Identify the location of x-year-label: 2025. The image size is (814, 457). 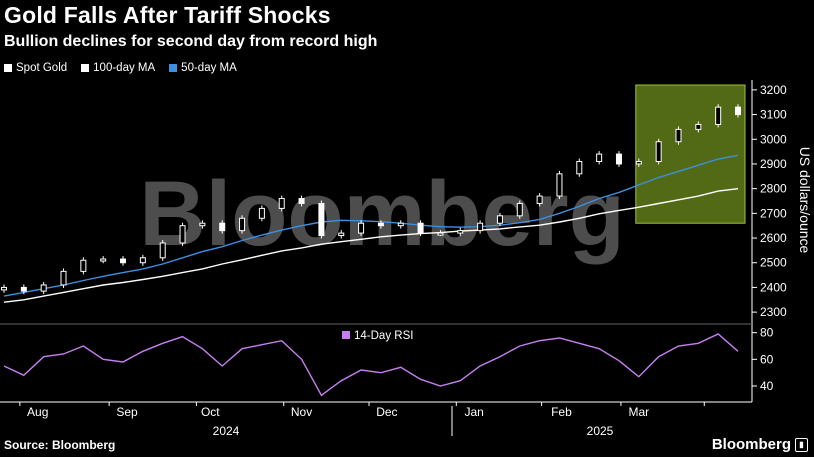
(600, 431).